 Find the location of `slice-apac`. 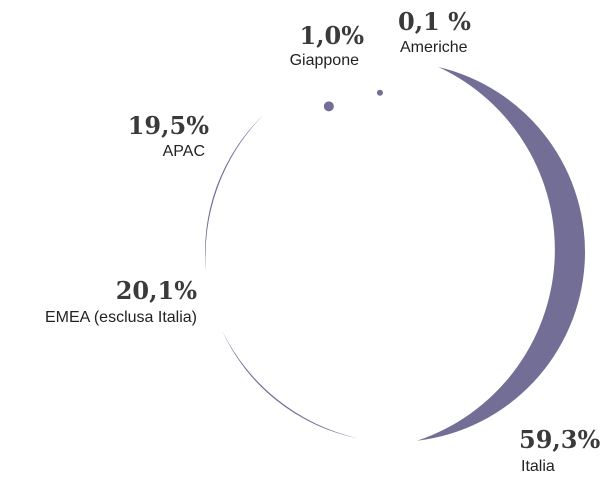

slice-apac is located at coordinates (234, 194).